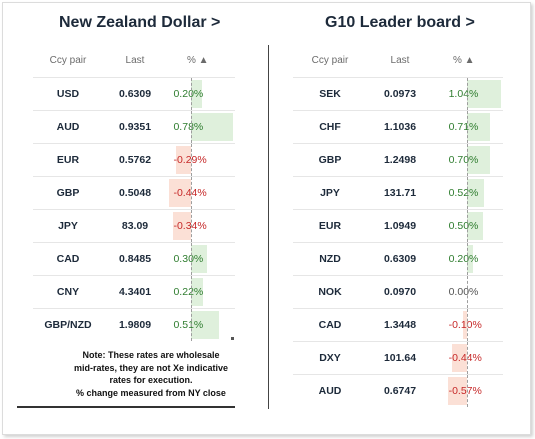  I want to click on ccy-pair-cell: SEK, so click(330, 94).